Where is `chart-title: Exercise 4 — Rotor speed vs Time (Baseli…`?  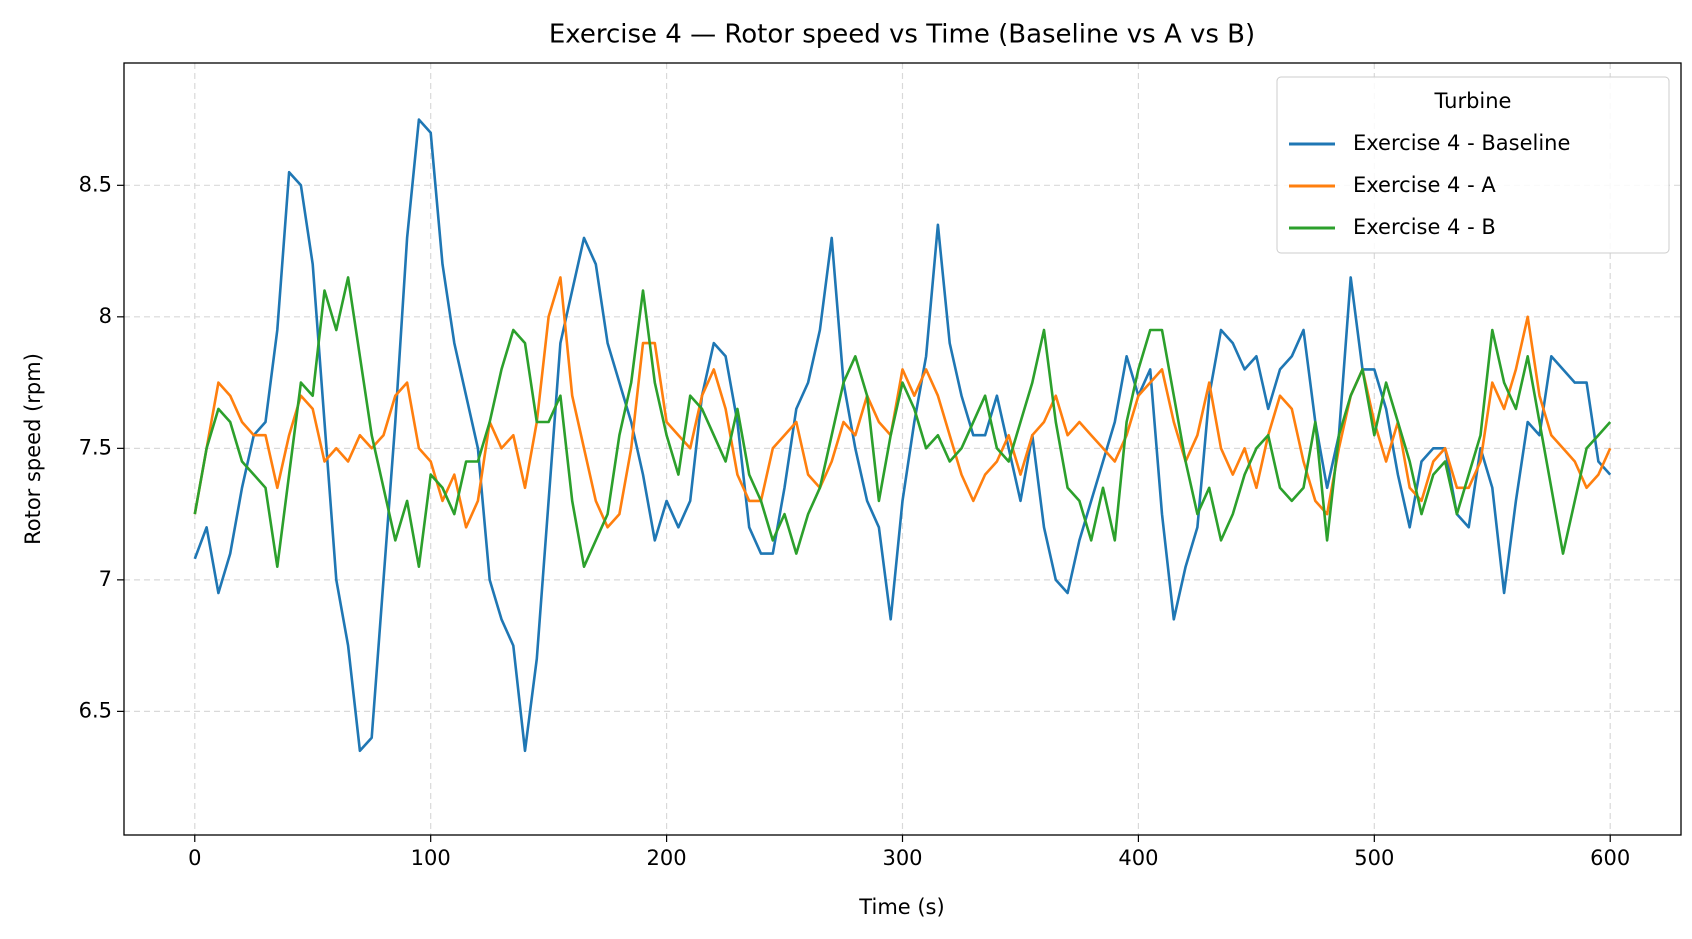
chart-title: Exercise 4 — Rotor speed vs Time (Baseli… is located at coordinates (902, 35).